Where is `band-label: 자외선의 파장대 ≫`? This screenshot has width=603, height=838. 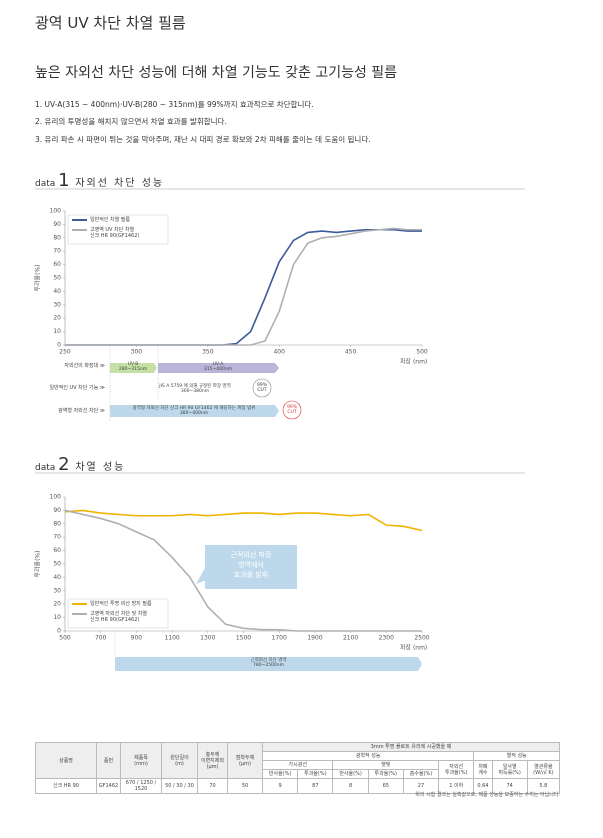 band-label: 자외선의 파장대 ≫ is located at coordinates (84, 366).